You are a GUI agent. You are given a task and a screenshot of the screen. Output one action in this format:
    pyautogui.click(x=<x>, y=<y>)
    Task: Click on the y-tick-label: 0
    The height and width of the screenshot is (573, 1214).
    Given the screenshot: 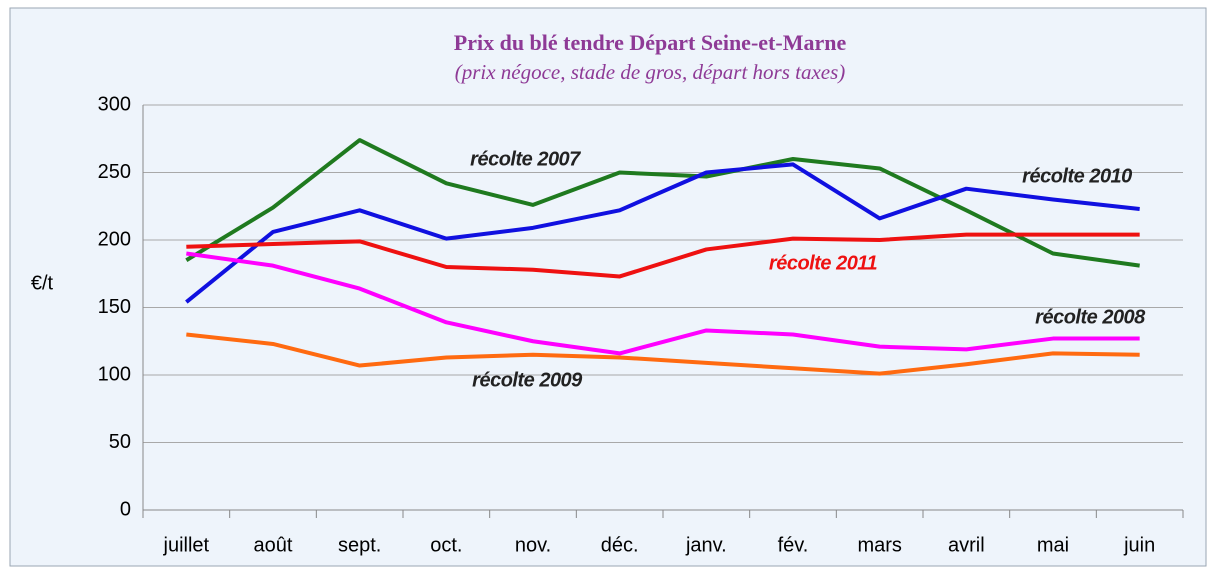 What is the action you would take?
    pyautogui.click(x=125, y=509)
    